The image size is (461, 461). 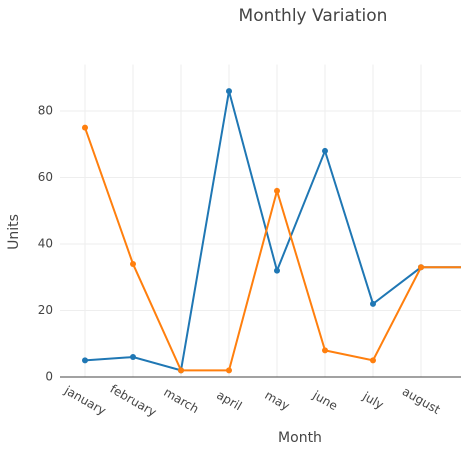 I want to click on x-tick-label: june, so click(x=325, y=401).